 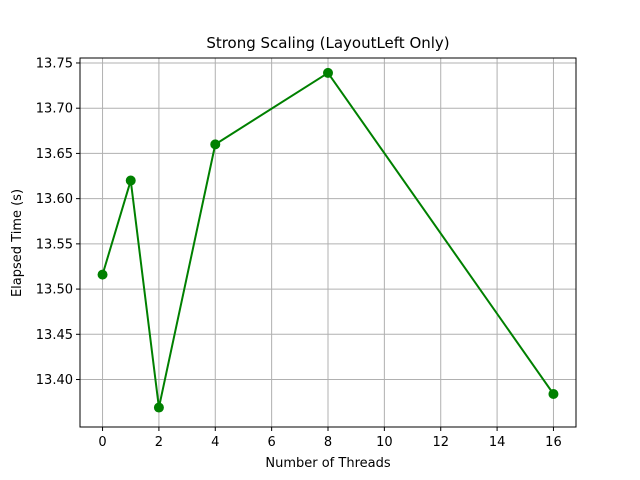 I want to click on y-tick-label: 13.45, so click(x=54, y=335).